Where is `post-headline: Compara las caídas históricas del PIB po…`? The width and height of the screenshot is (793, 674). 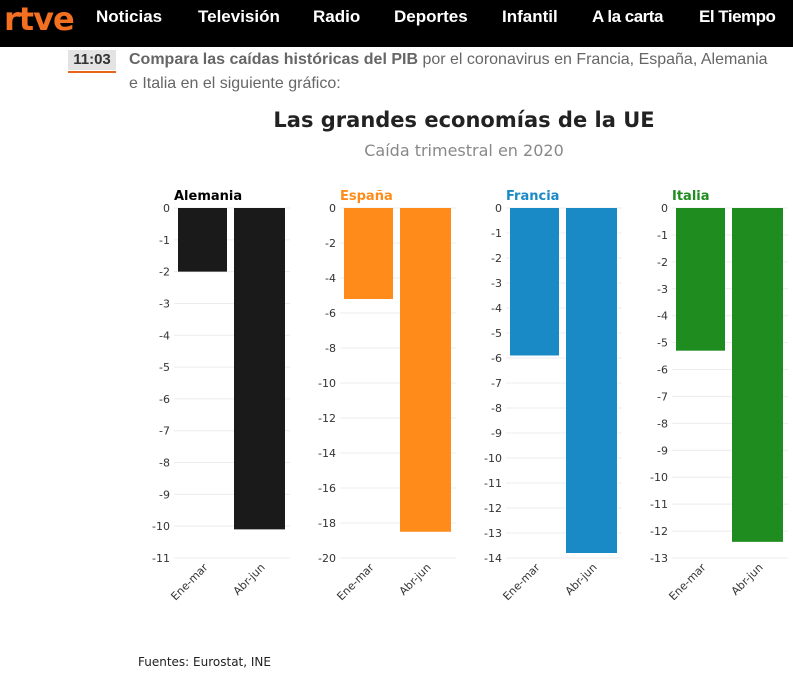 post-headline: Compara las caídas históricas del PIB po… is located at coordinates (449, 72).